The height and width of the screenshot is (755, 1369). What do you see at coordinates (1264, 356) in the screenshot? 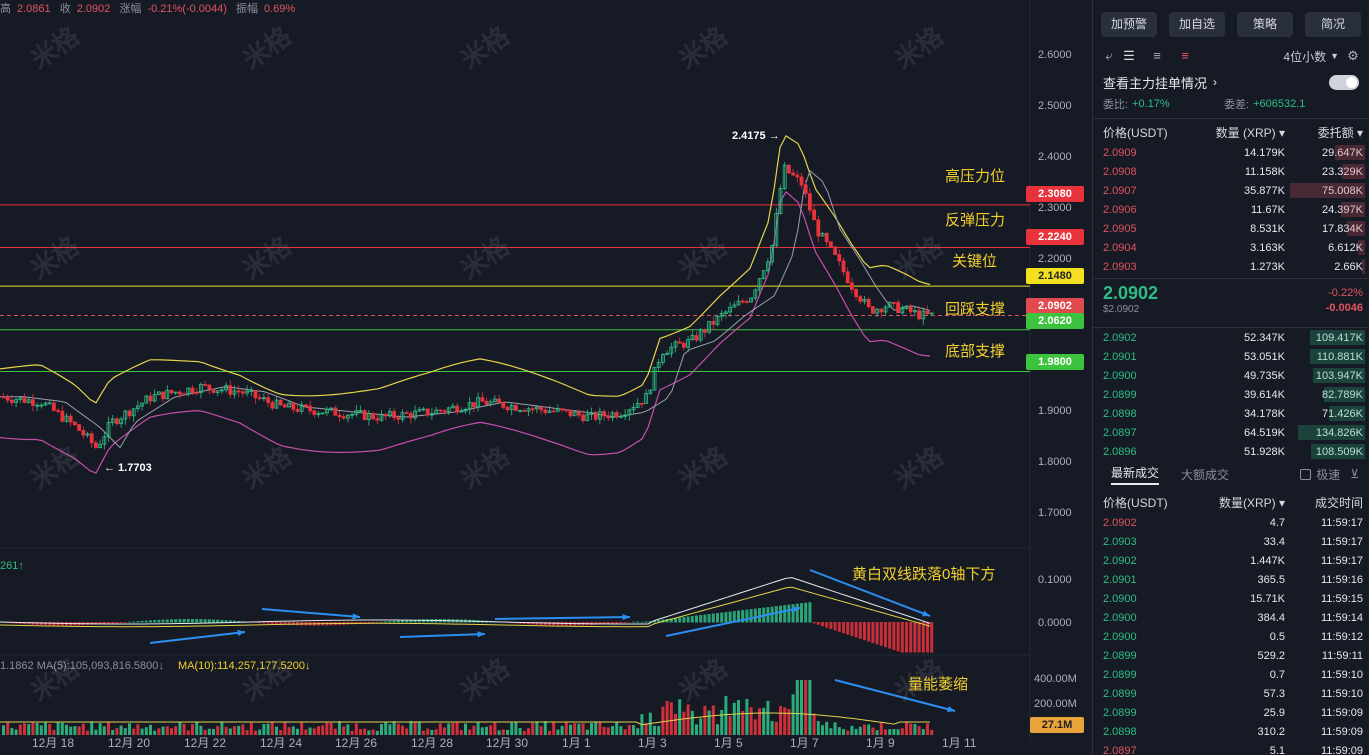
I see `bid-row-qty: 53.051K` at bounding box center [1264, 356].